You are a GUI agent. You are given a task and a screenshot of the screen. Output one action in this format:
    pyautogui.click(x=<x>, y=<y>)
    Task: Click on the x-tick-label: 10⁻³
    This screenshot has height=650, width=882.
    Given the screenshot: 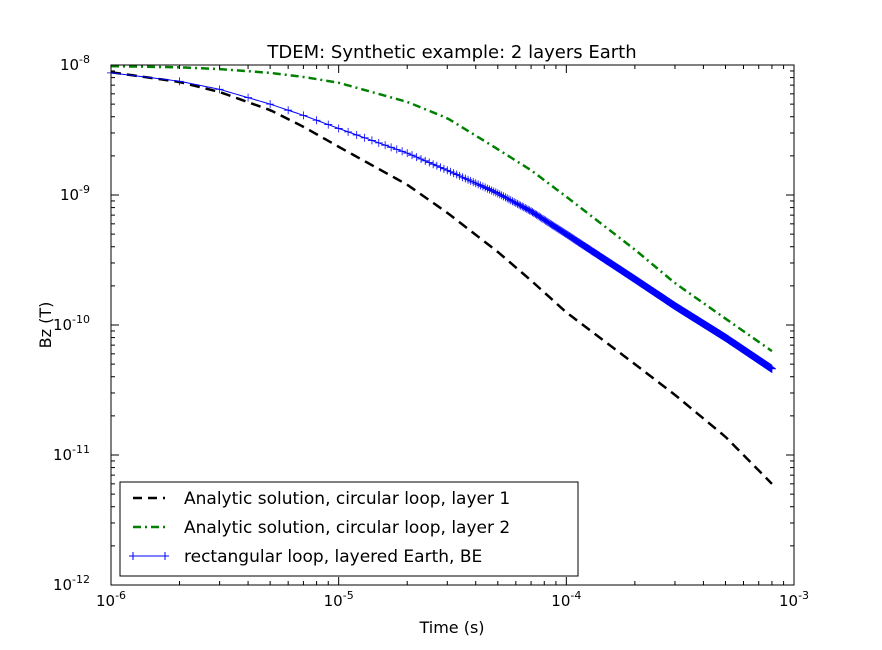 What is the action you would take?
    pyautogui.click(x=794, y=599)
    